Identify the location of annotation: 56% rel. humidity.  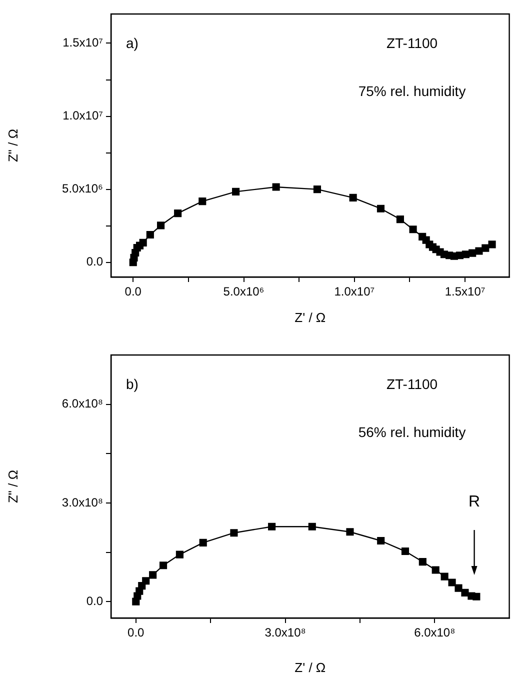
(412, 432).